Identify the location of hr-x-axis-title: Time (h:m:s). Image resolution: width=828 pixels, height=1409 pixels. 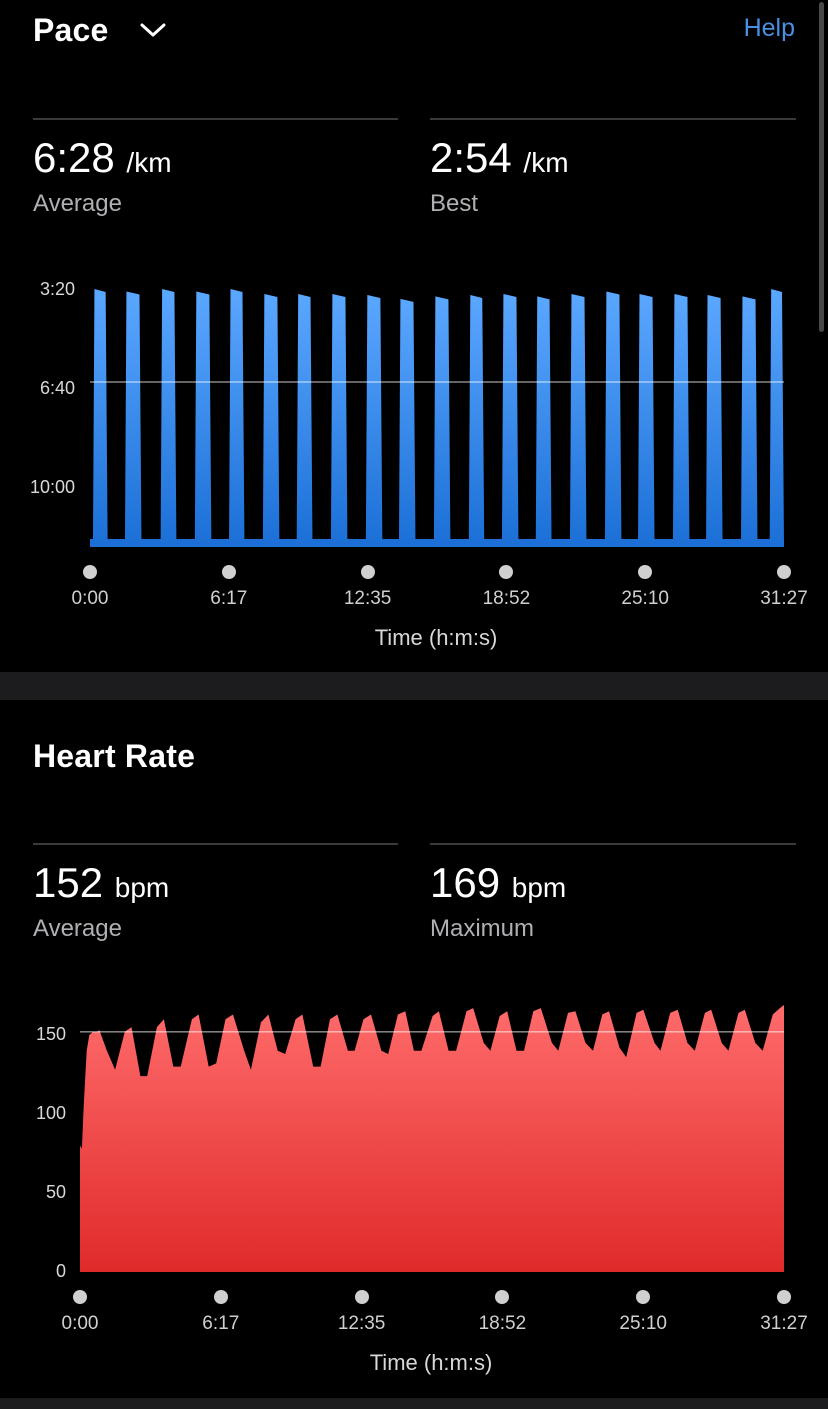
(431, 1362).